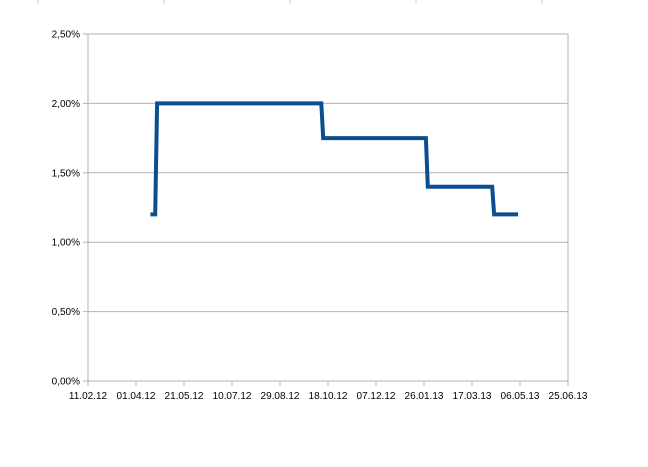  I want to click on x-tick-label: 06.05.13, so click(520, 396).